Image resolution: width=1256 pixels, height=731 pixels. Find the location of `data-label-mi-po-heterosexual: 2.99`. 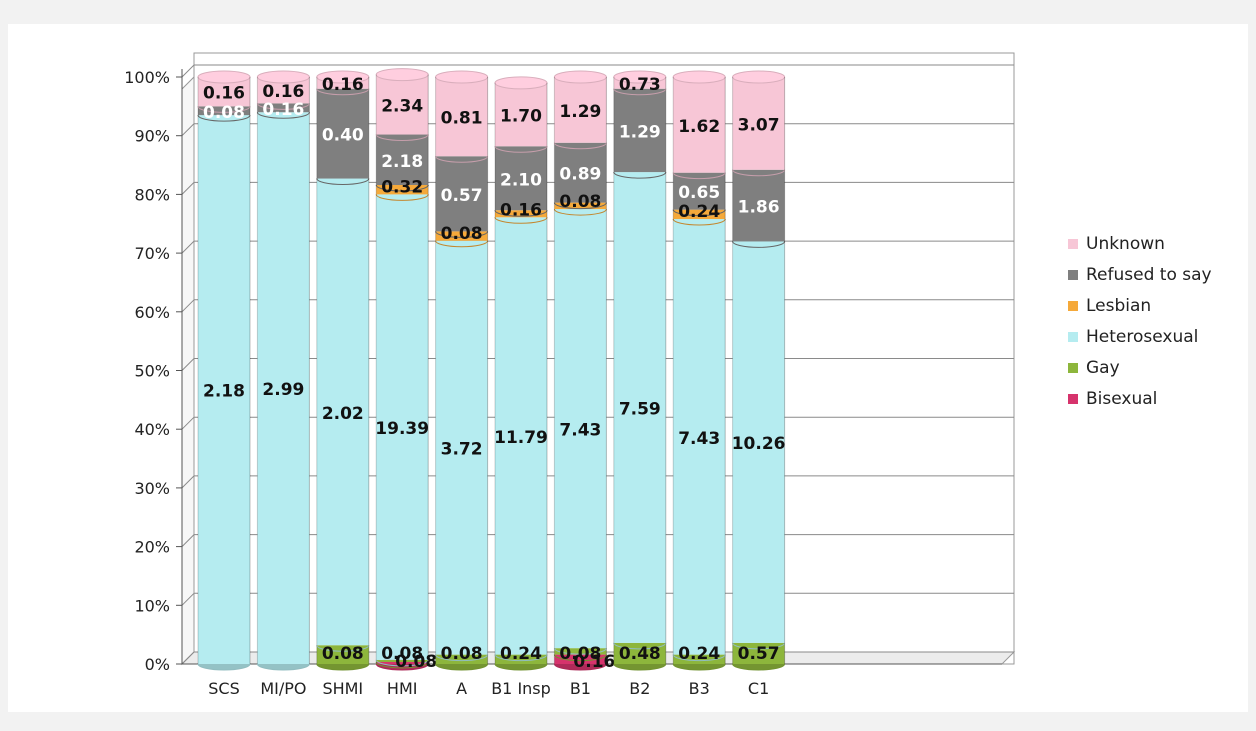

data-label-mi-po-heterosexual: 2.99 is located at coordinates (283, 390).